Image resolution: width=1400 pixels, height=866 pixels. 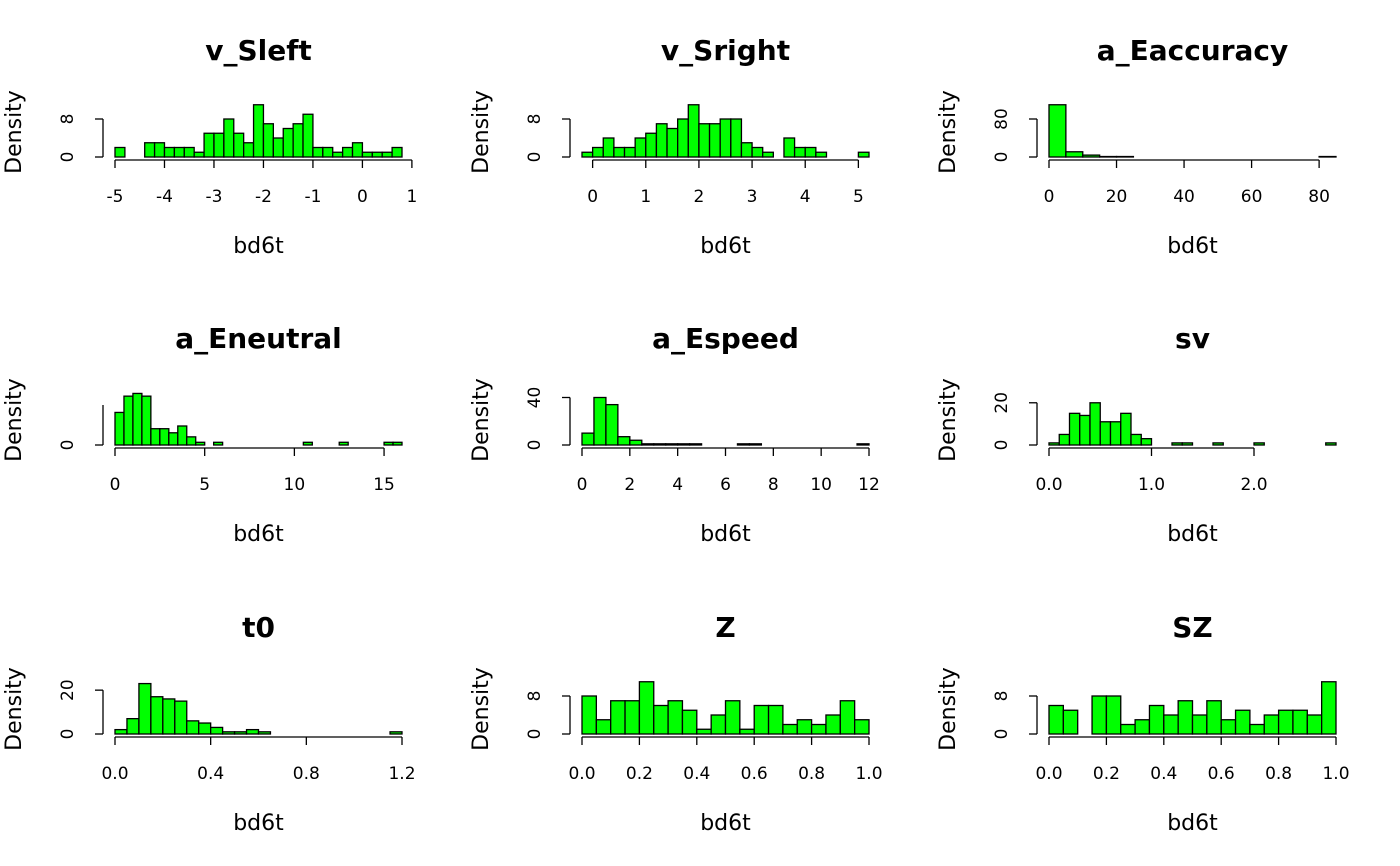 What do you see at coordinates (1193, 50) in the screenshot?
I see `panel-title: a_Eaccuracy` at bounding box center [1193, 50].